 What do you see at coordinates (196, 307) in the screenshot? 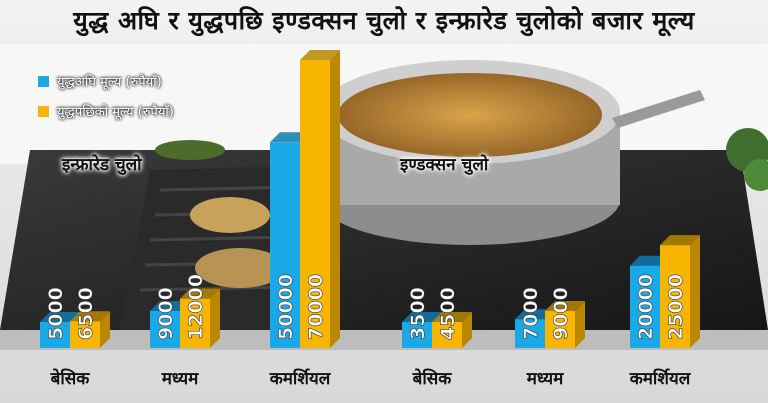
I see `value-label-after-g0-c1: 12000` at bounding box center [196, 307].